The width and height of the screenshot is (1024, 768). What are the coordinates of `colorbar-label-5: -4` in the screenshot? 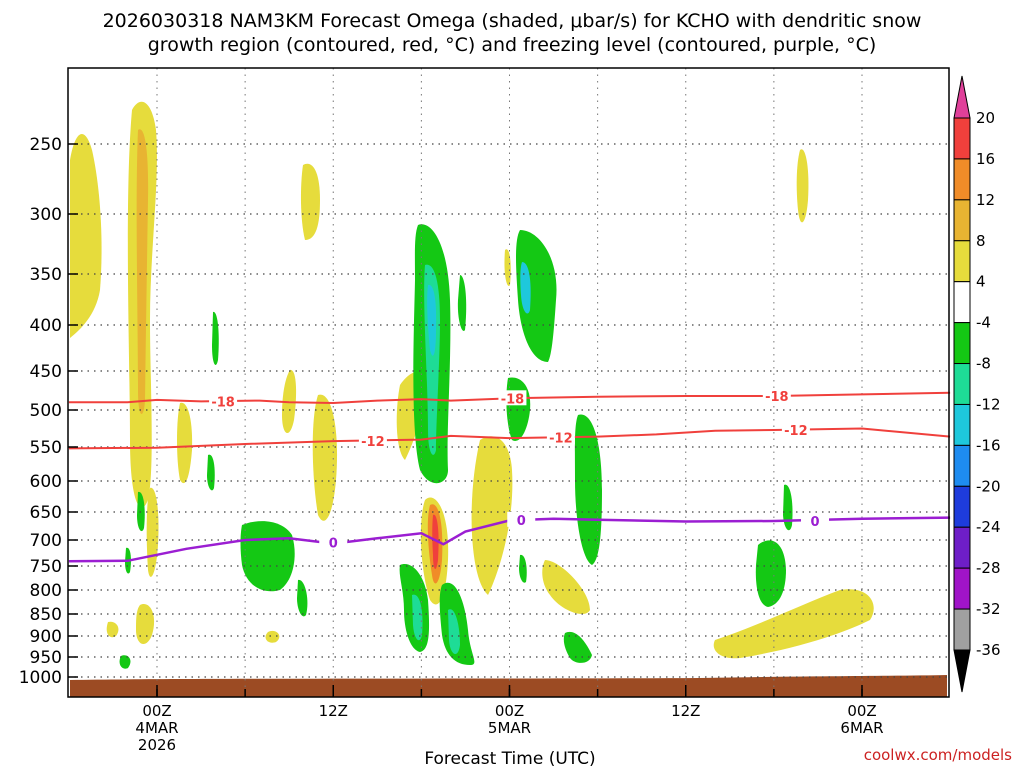 It's located at (983, 323).